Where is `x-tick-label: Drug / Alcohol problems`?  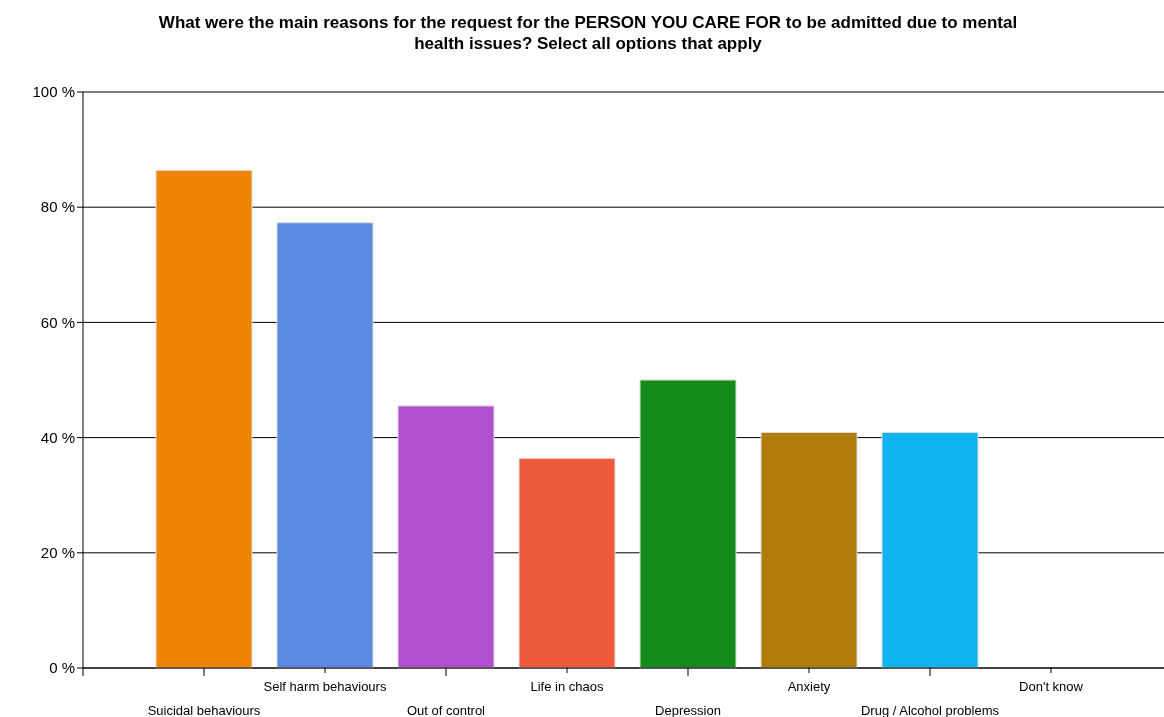 x-tick-label: Drug / Alcohol problems is located at coordinates (930, 710).